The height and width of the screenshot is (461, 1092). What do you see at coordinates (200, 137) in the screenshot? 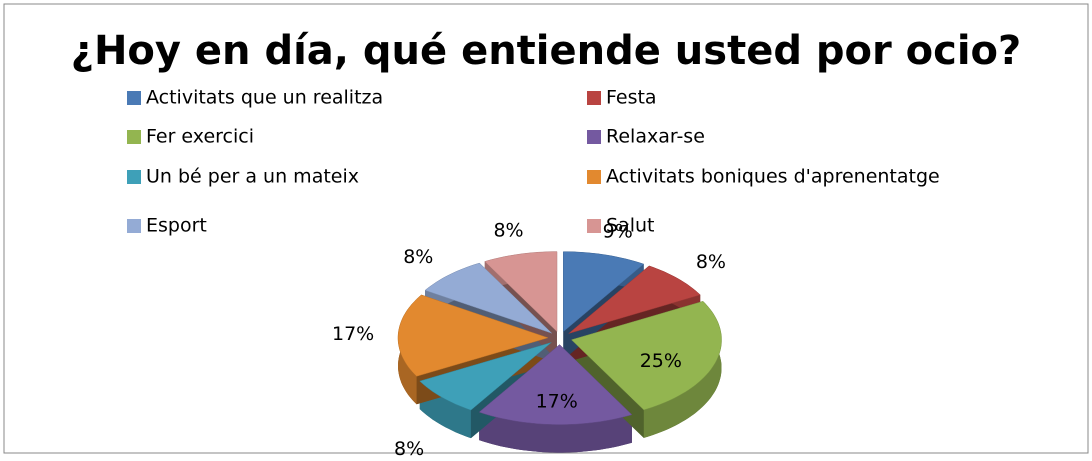
I see `legend-label: Fer exercici` at bounding box center [200, 137].